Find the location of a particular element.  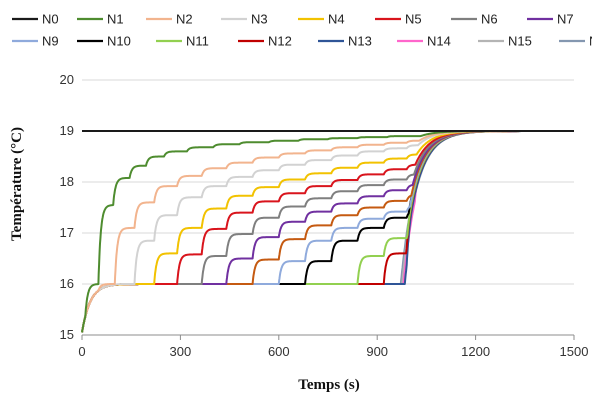

x-tick-label: 300 is located at coordinates (181, 351).